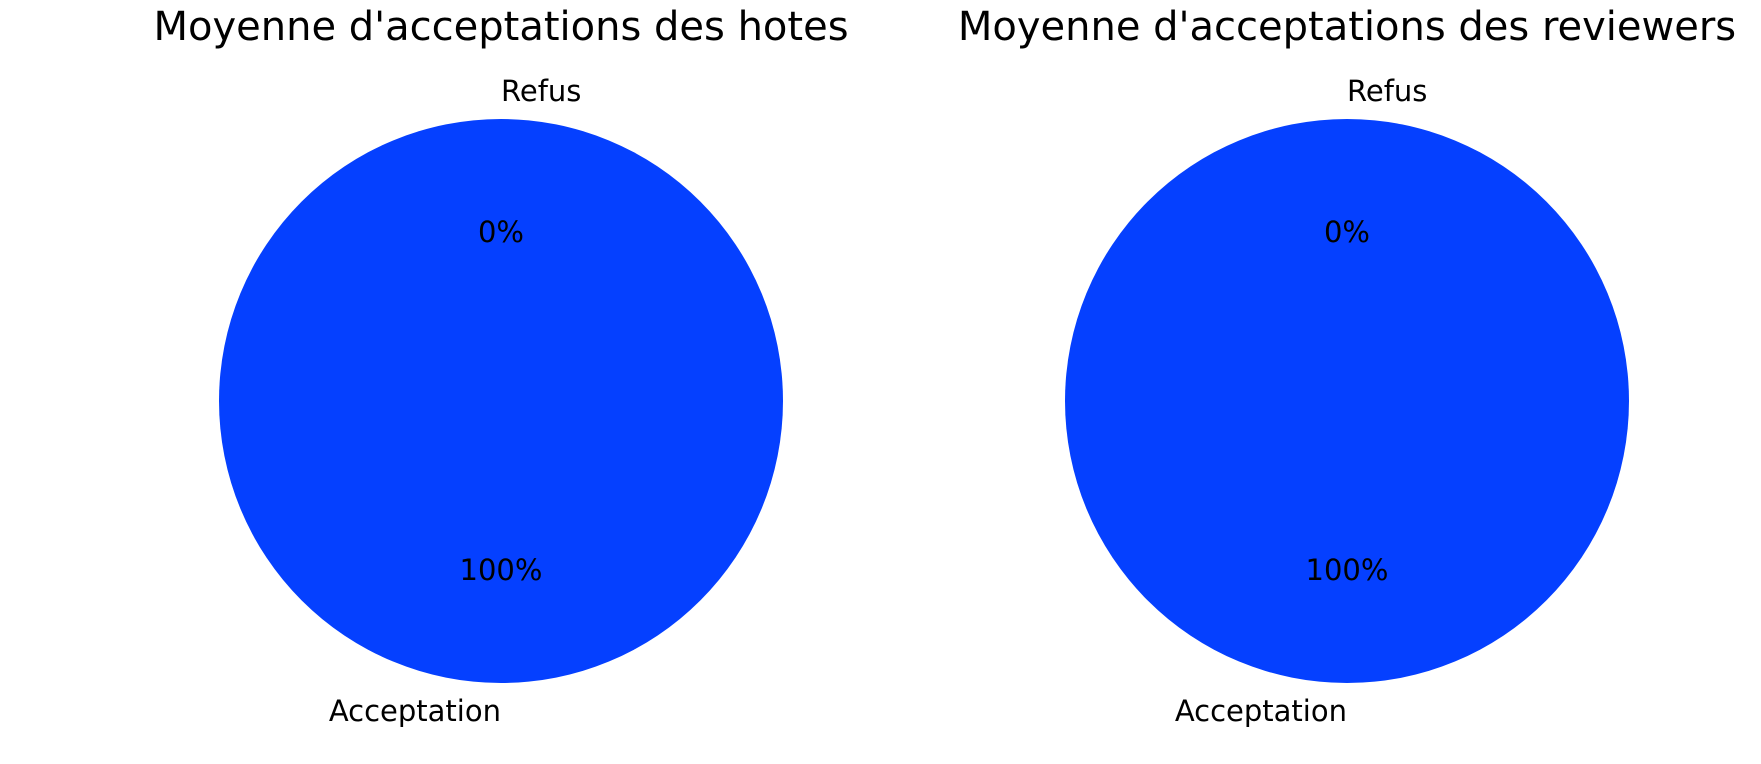 The height and width of the screenshot is (764, 1761). Describe the element at coordinates (500, 27) in the screenshot. I see `chart-title: Moyenne d'acceptations des hotes` at that location.